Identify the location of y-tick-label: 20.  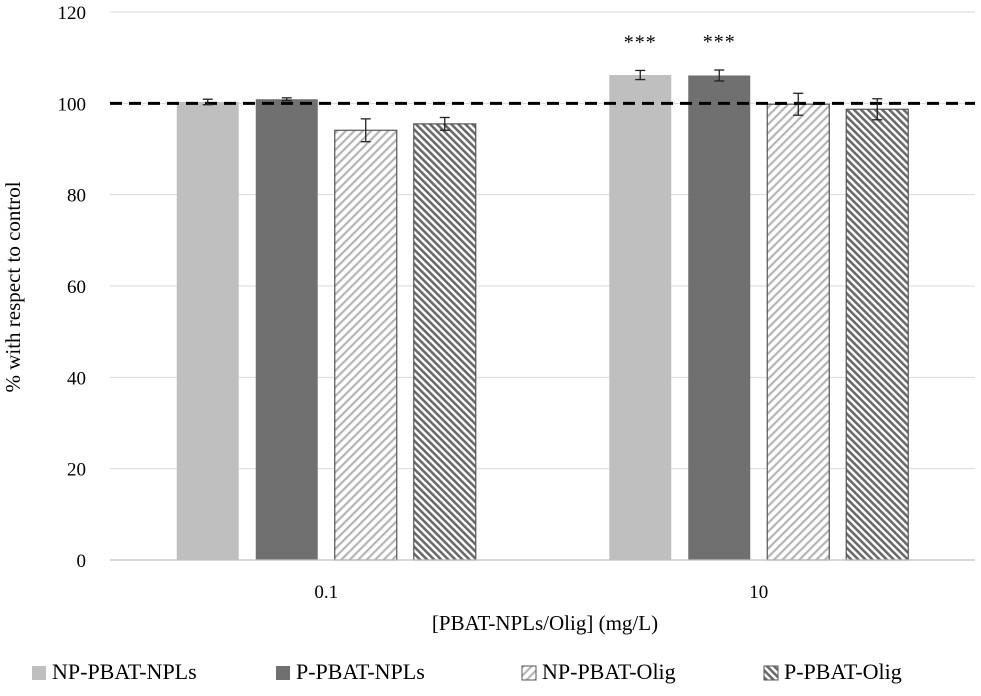
(76, 470).